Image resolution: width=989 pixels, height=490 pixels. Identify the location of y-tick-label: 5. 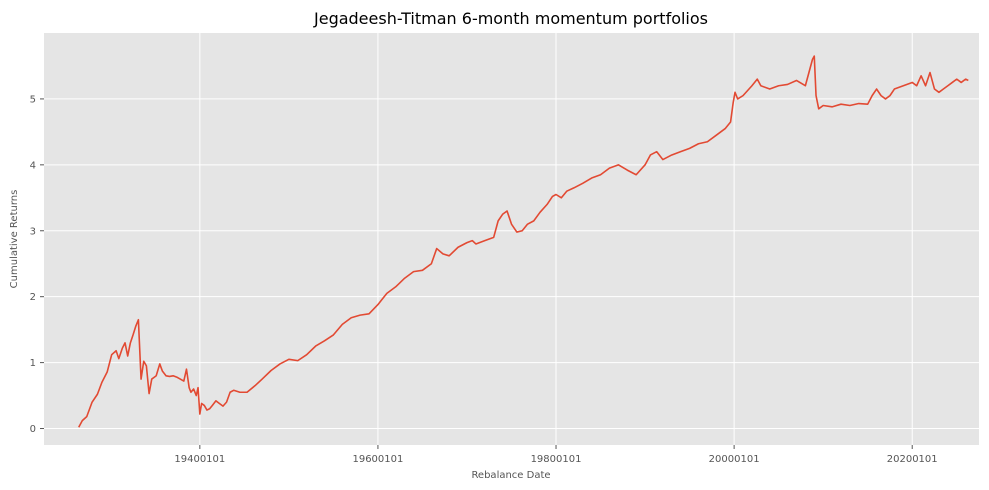
(33, 99).